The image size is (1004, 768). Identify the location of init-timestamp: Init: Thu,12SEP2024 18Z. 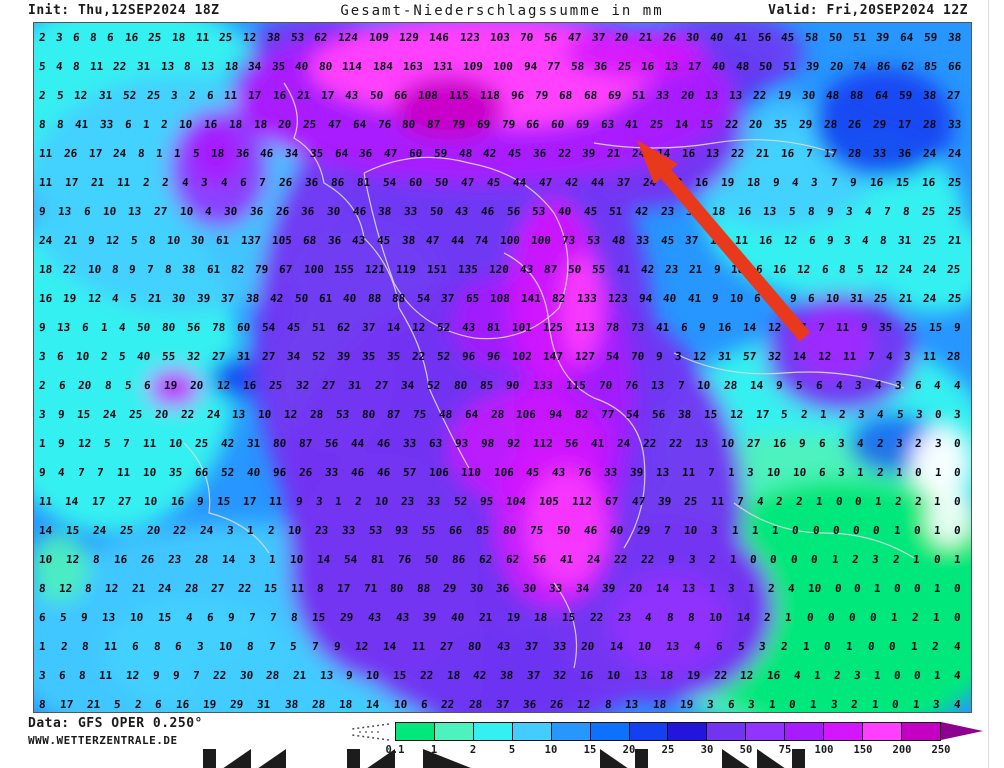
(124, 10).